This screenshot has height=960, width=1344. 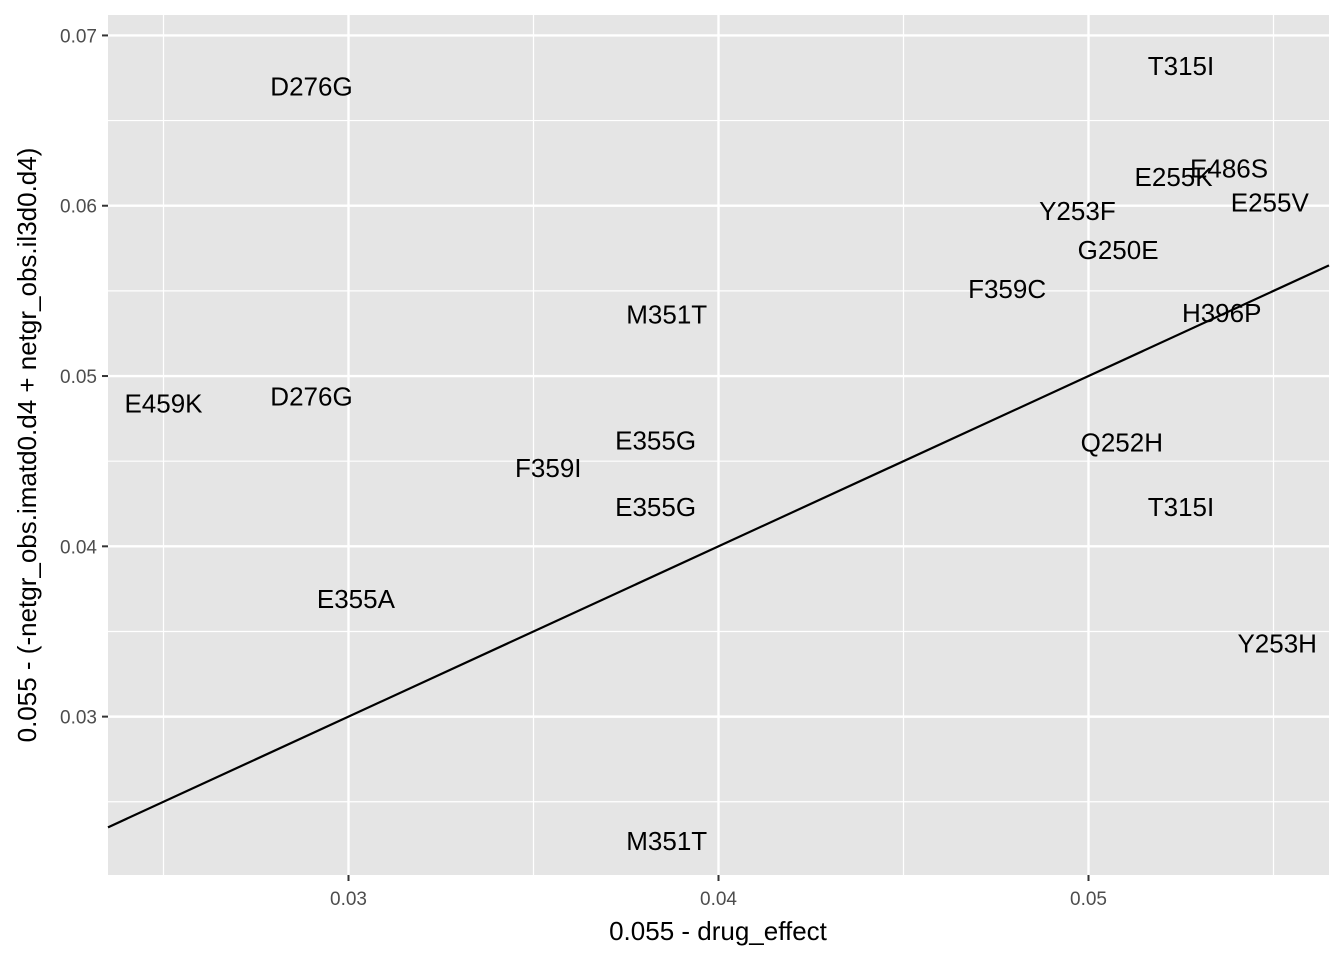 I want to click on x-tick-label: 0.03, so click(x=348, y=899).